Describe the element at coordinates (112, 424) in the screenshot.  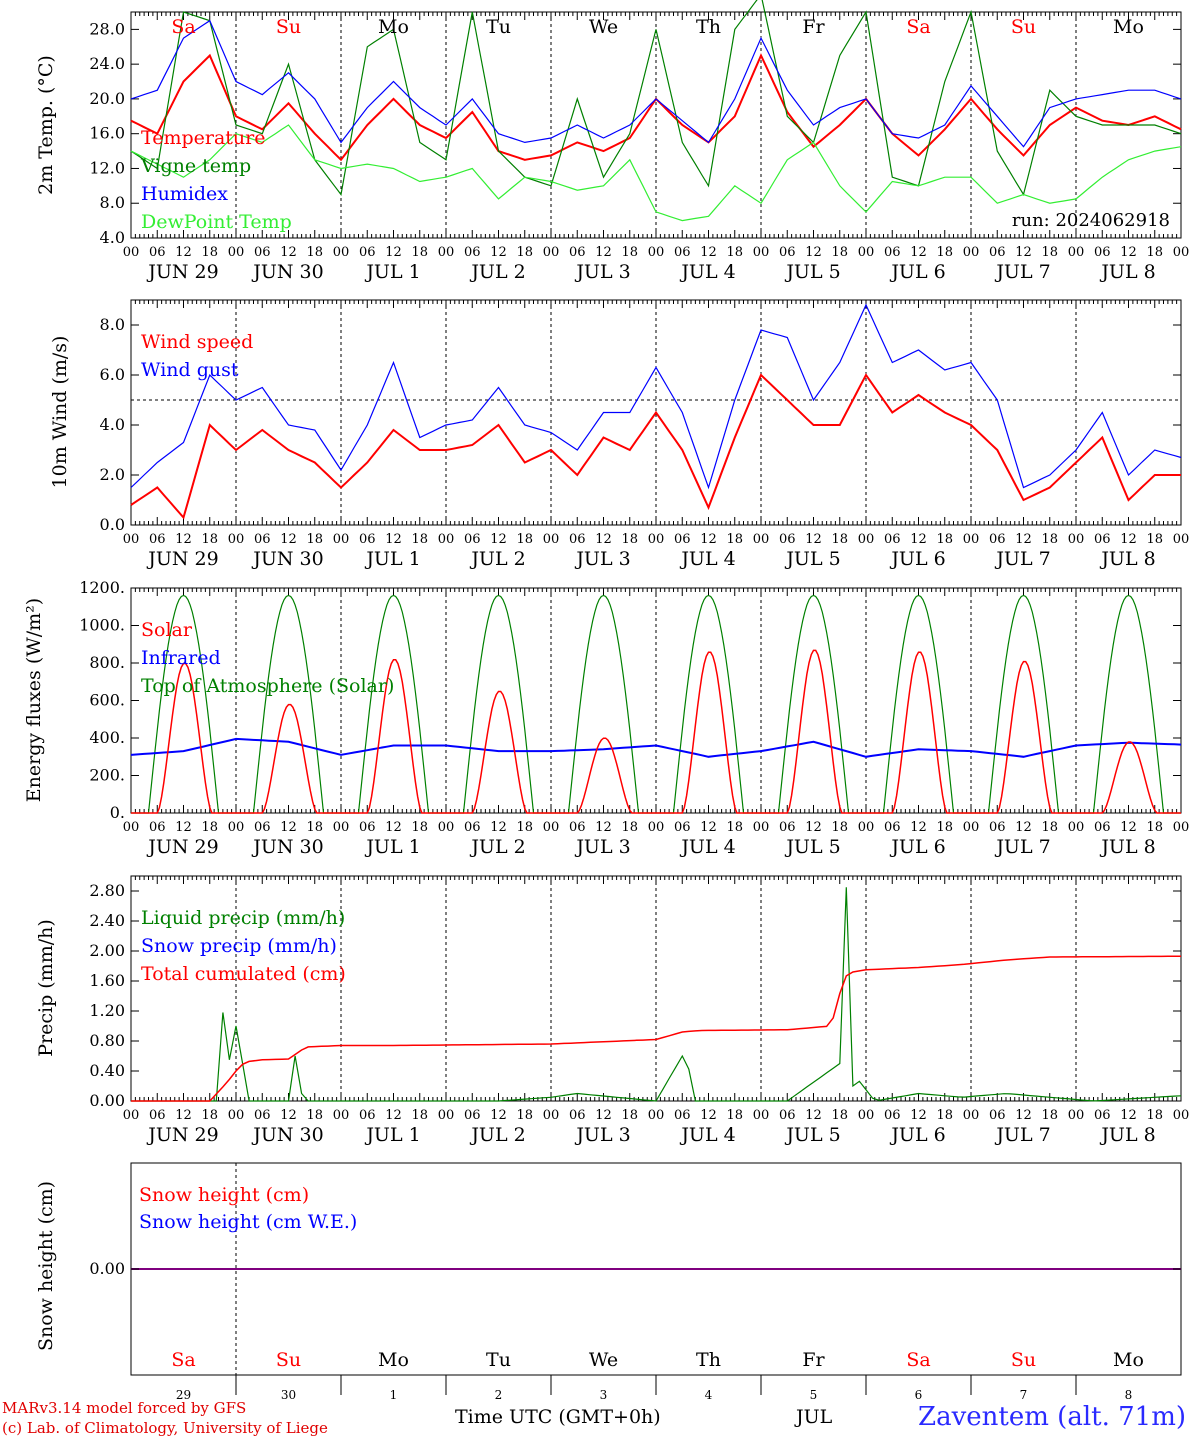
I see `wind-ytick-label: 4.0` at that location.